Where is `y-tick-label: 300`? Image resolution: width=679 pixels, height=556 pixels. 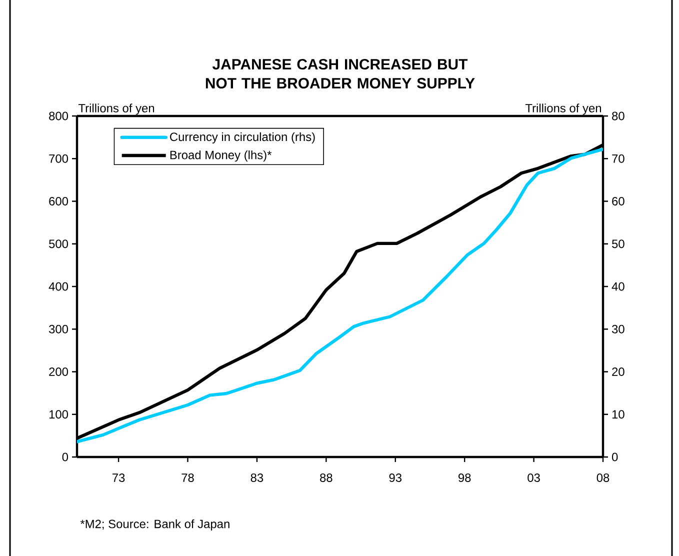 y-tick-label: 300 is located at coordinates (58, 329).